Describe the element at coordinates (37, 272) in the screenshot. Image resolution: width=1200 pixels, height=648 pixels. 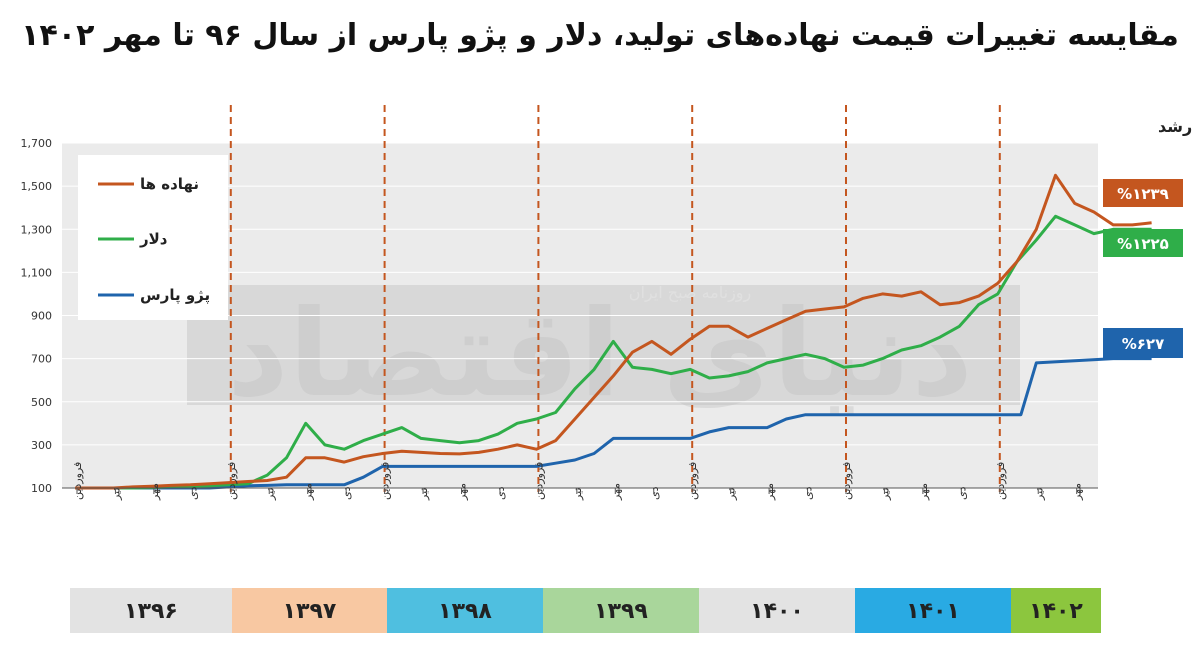
I see `y-tick-label: 1,100` at that location.